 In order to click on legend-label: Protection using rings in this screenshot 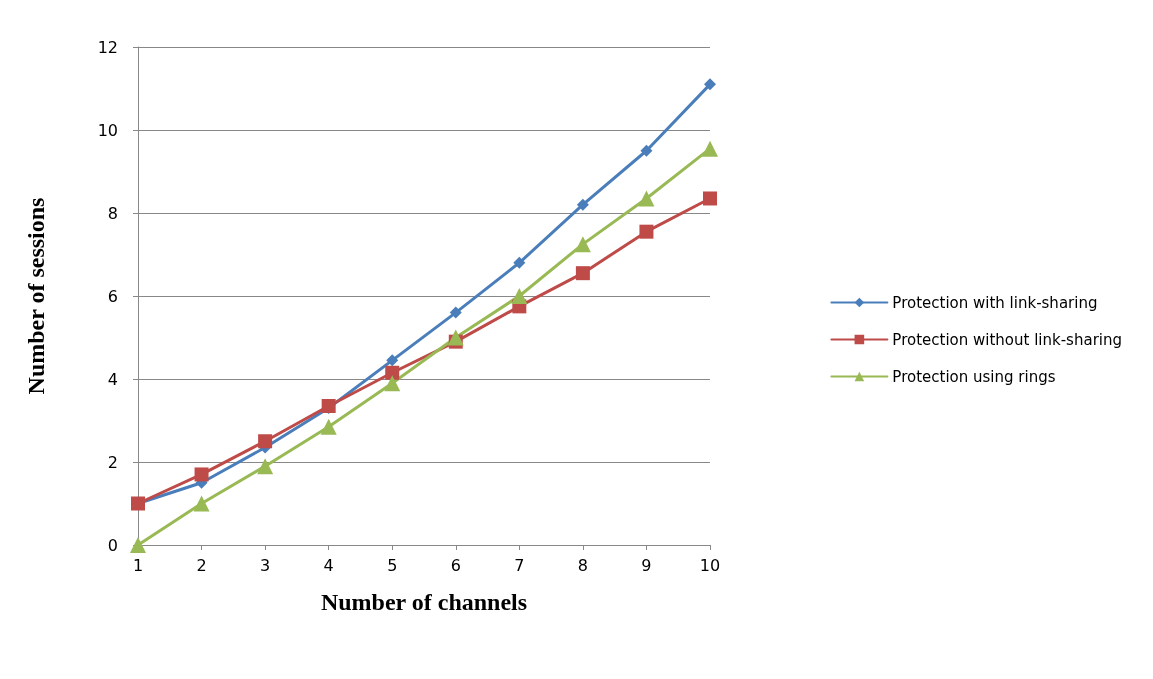, I will do `click(974, 376)`.